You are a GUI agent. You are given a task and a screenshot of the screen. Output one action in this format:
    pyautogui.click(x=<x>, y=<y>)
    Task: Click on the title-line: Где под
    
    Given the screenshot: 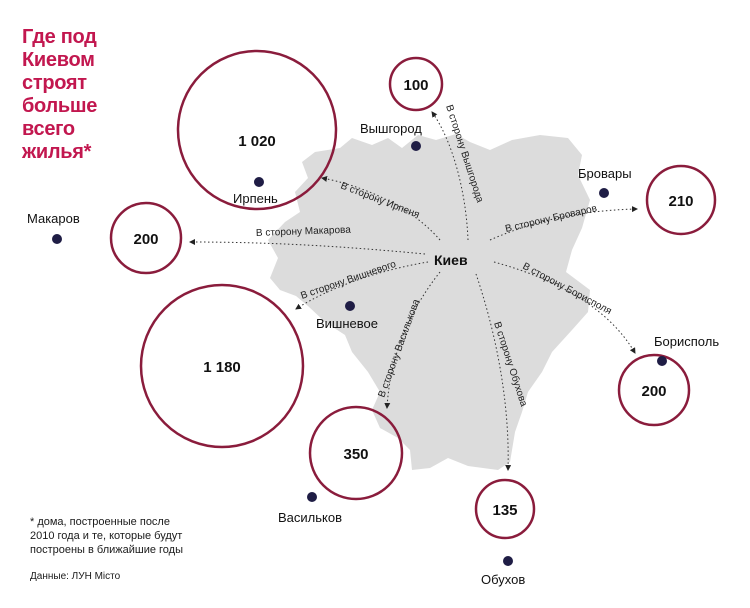 What is the action you would take?
    pyautogui.click(x=59, y=37)
    